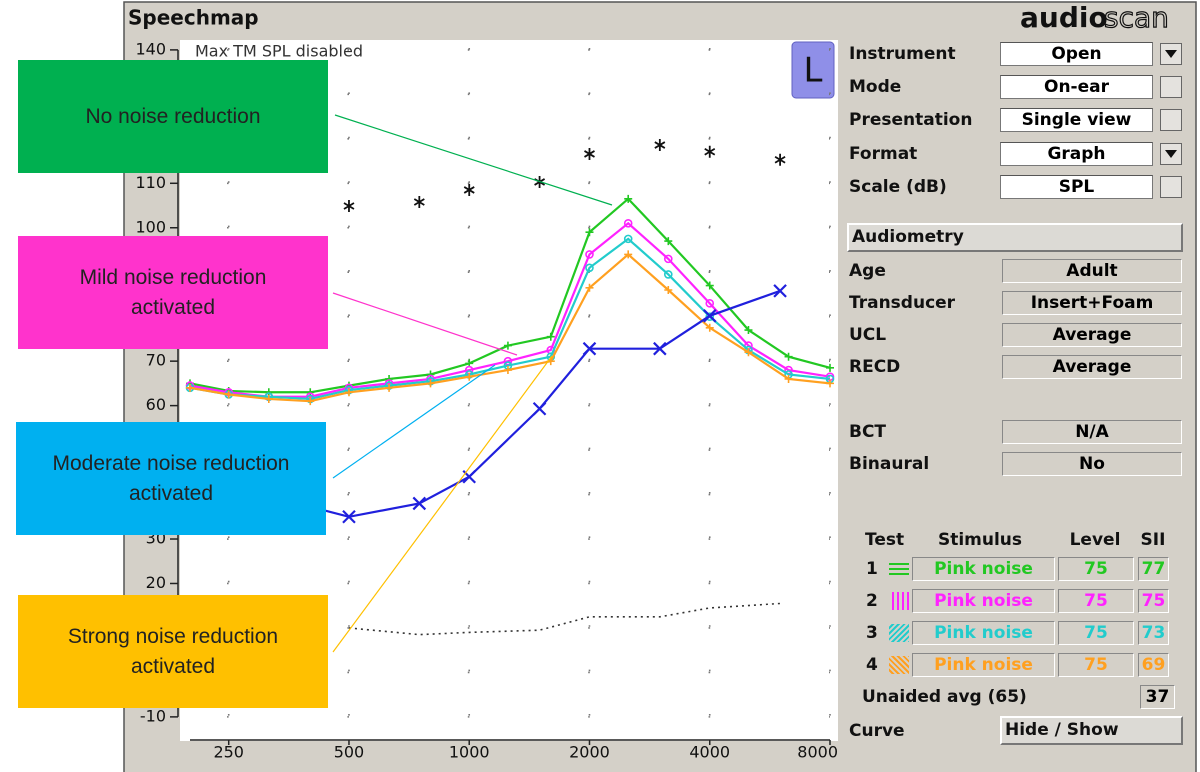 This screenshot has height=772, width=1200. What do you see at coordinates (1092, 432) in the screenshot?
I see `setting-value: N/A` at bounding box center [1092, 432].